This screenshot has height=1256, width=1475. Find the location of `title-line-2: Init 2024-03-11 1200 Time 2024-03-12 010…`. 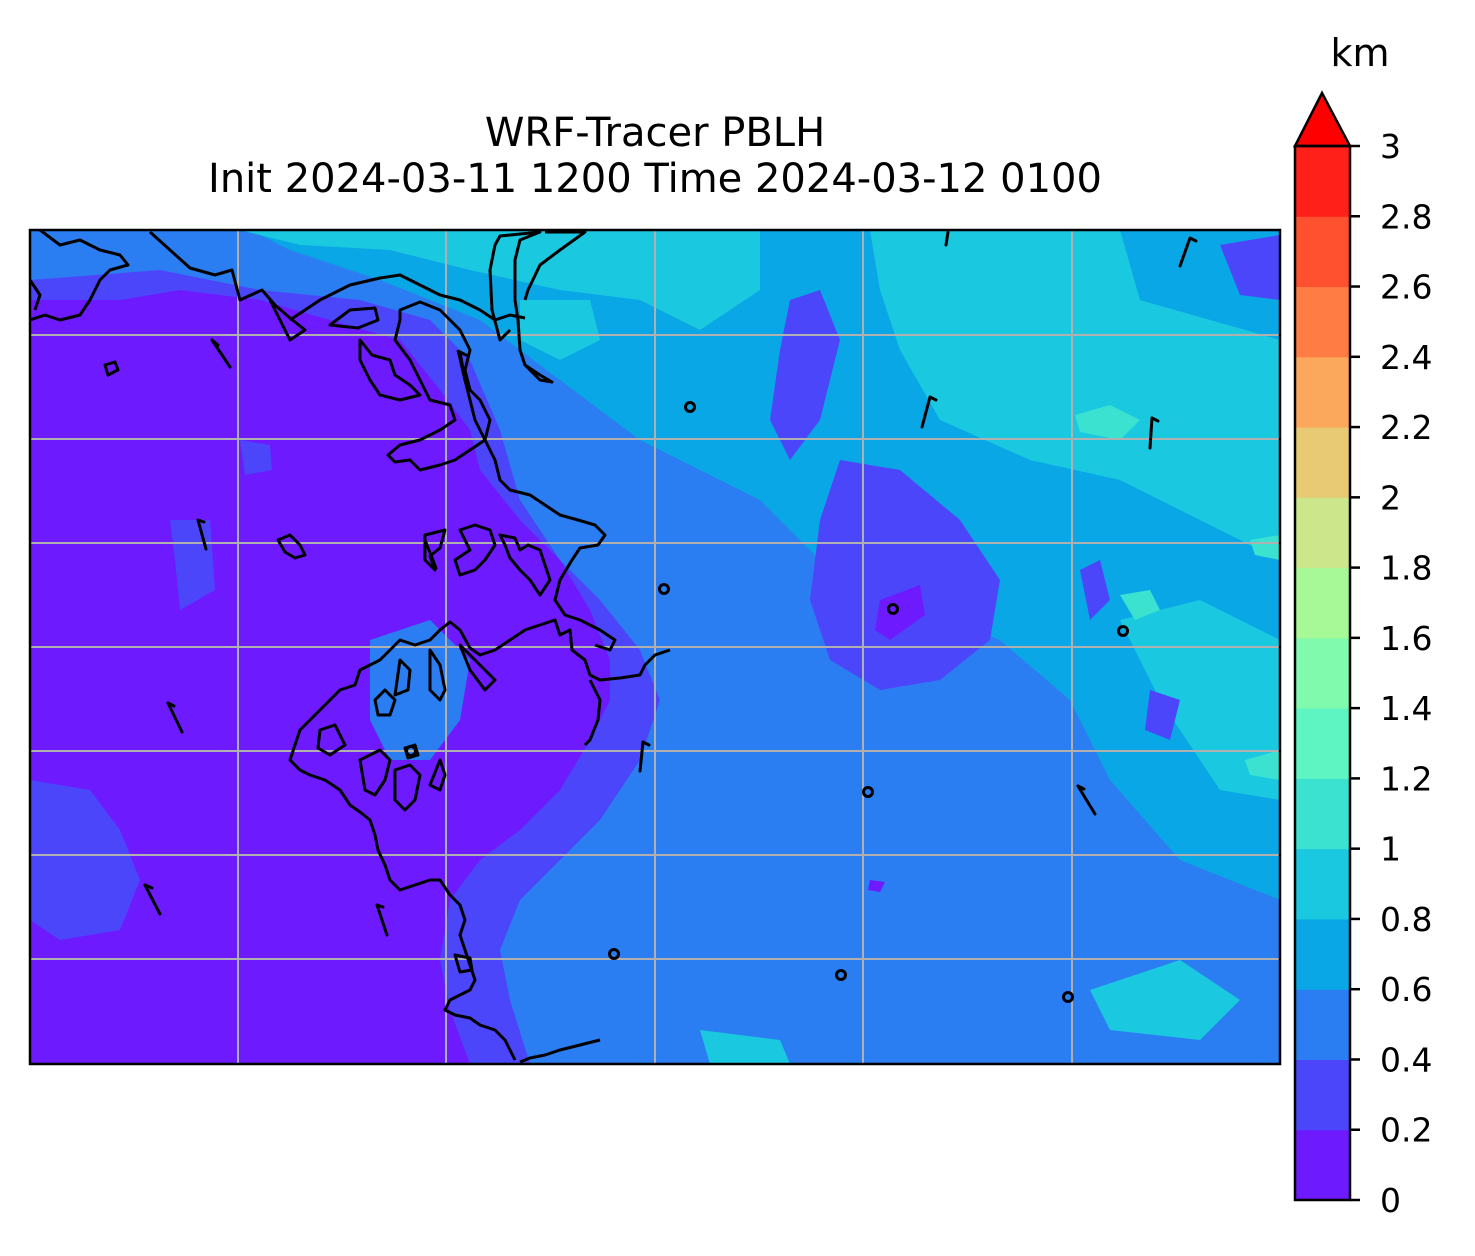

title-line-2: Init 2024-03-11 1200 Time 2024-03-12 010… is located at coordinates (655, 179).